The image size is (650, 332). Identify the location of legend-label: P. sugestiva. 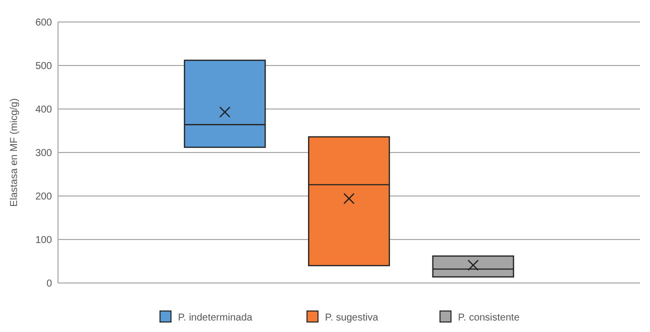
(352, 318).